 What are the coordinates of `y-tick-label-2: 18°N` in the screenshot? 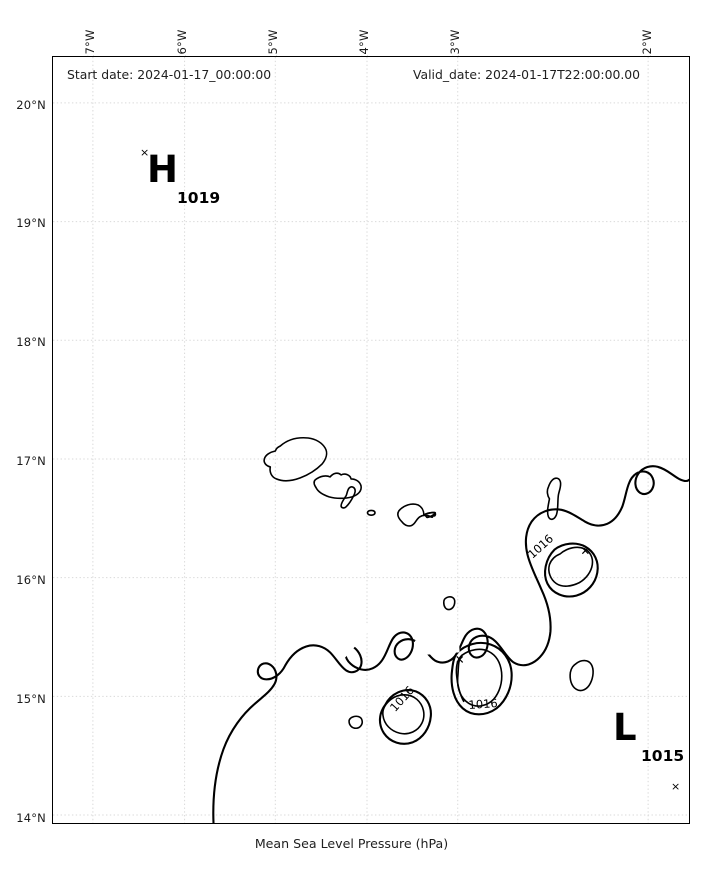 It's located at (31, 342).